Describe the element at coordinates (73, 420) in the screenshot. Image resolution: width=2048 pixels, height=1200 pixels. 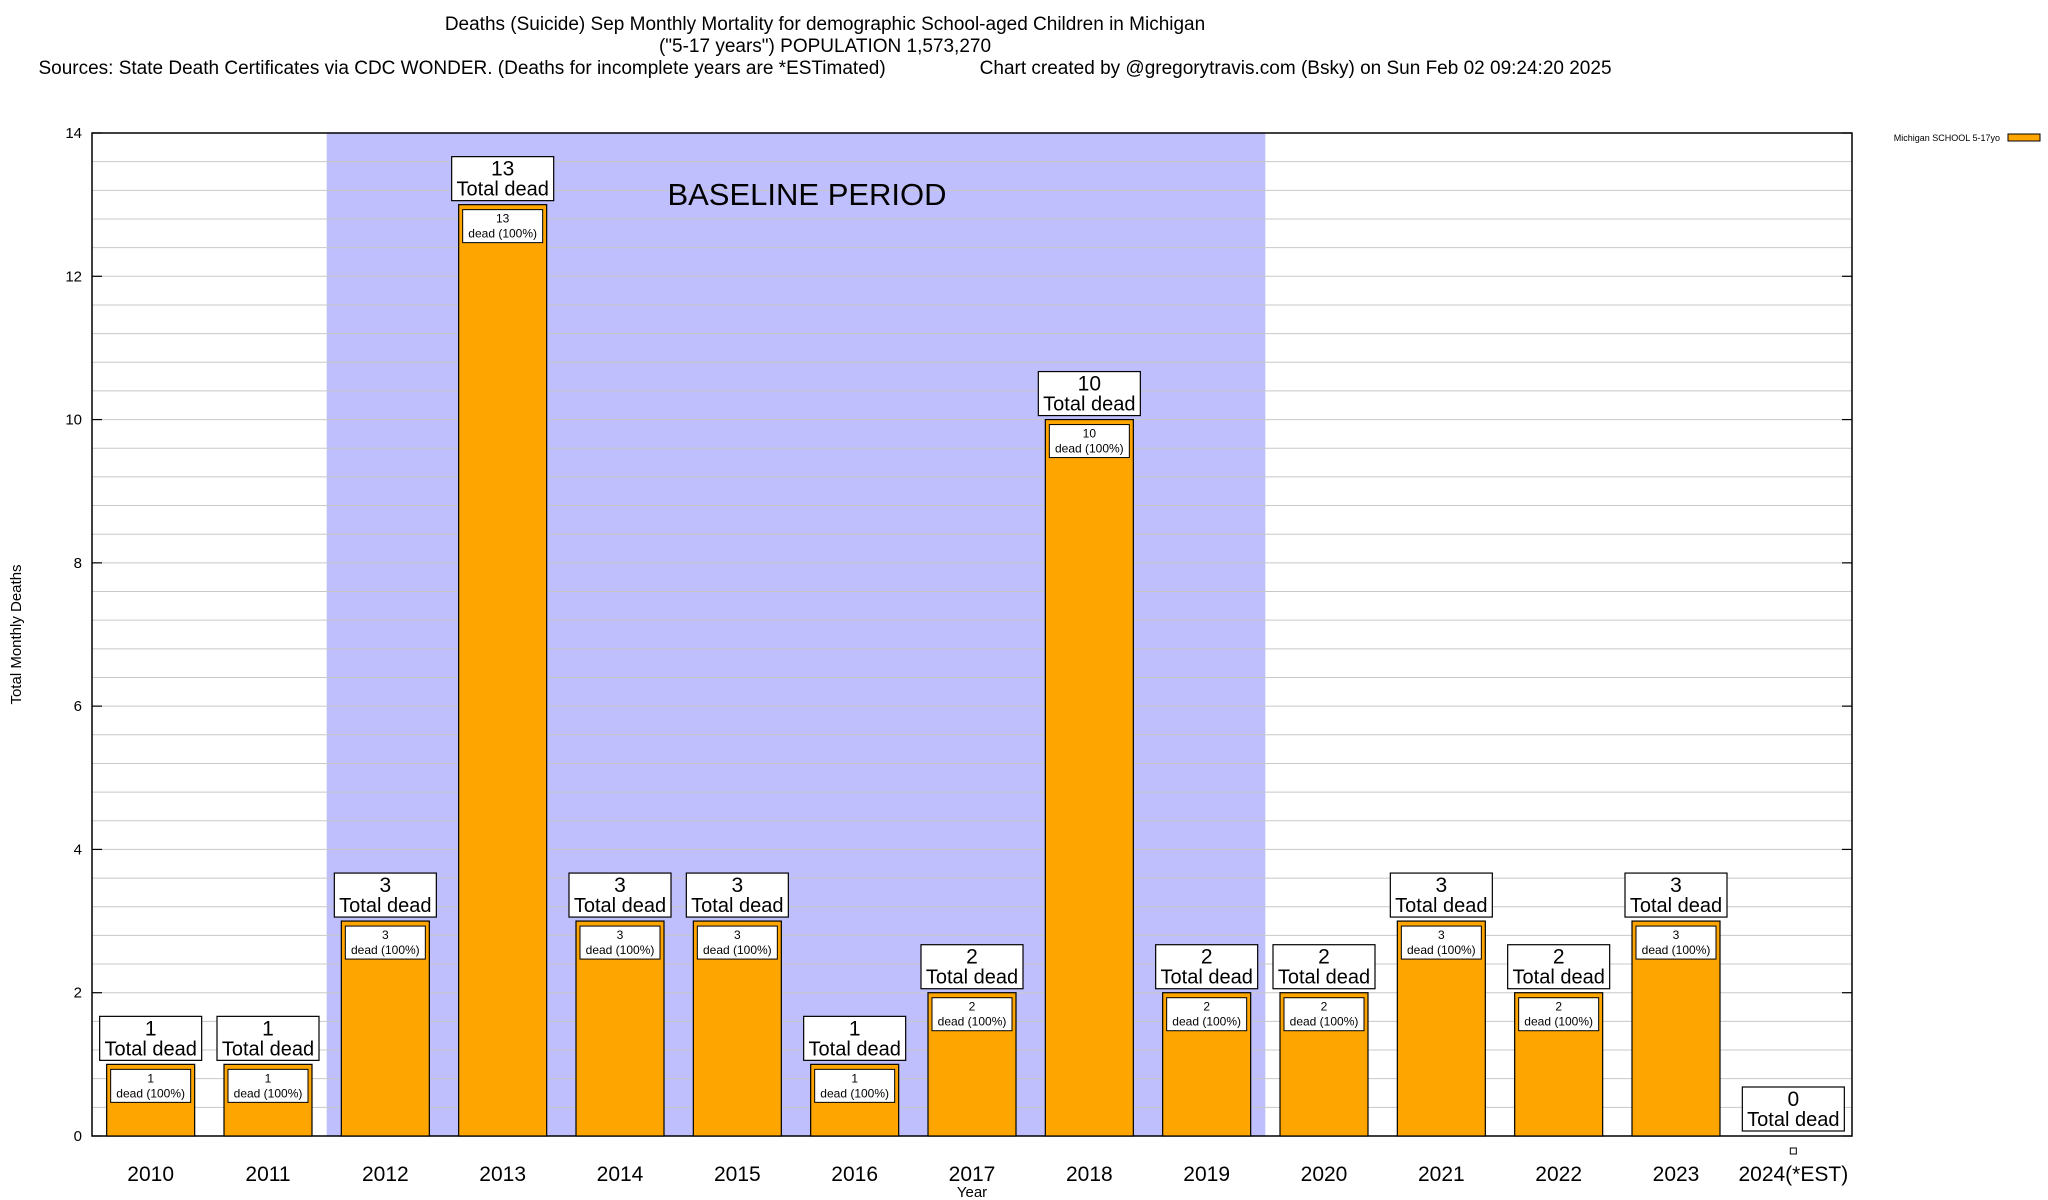
I see `y-tick-label: 10` at that location.